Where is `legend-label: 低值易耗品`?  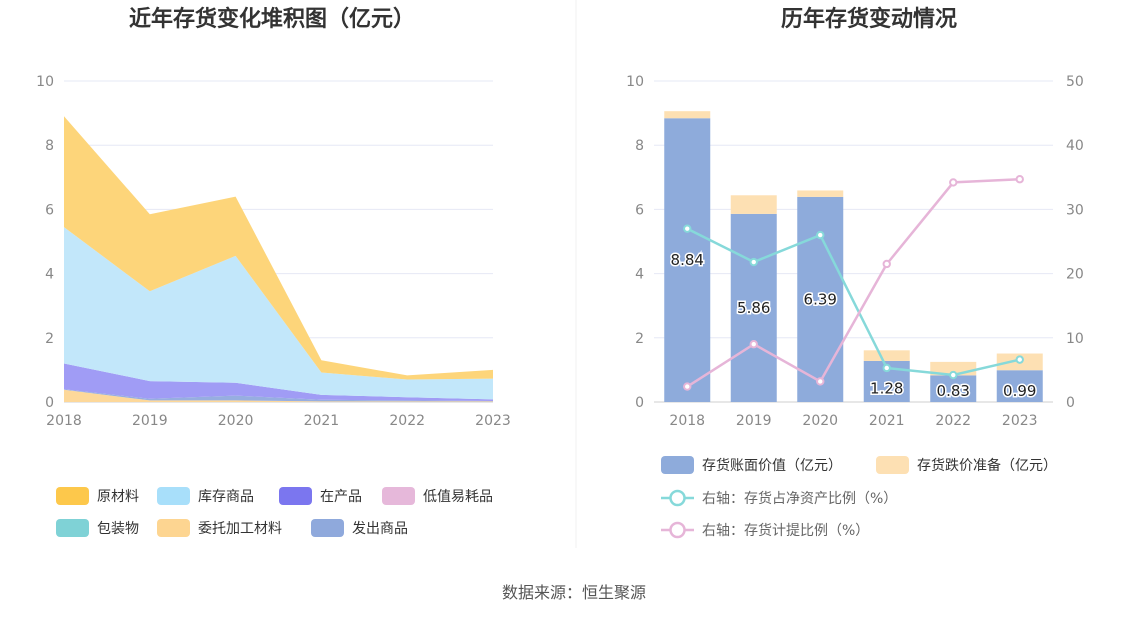 legend-label: 低值易耗品 is located at coordinates (458, 497).